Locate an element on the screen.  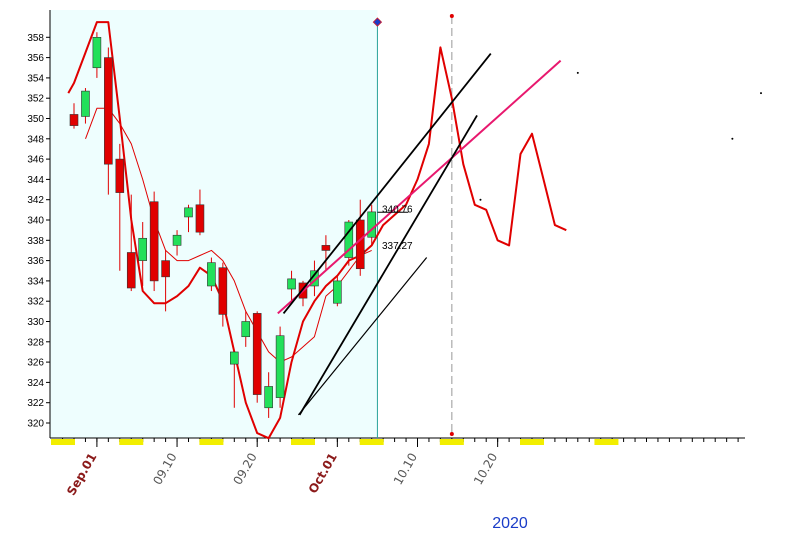
year-label: 2020 is located at coordinates (510, 523).